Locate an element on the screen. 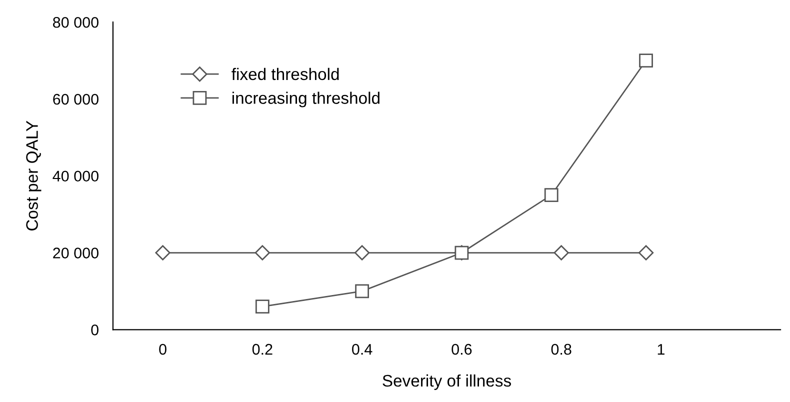  y-tick-label: 80 000 is located at coordinates (75, 22).